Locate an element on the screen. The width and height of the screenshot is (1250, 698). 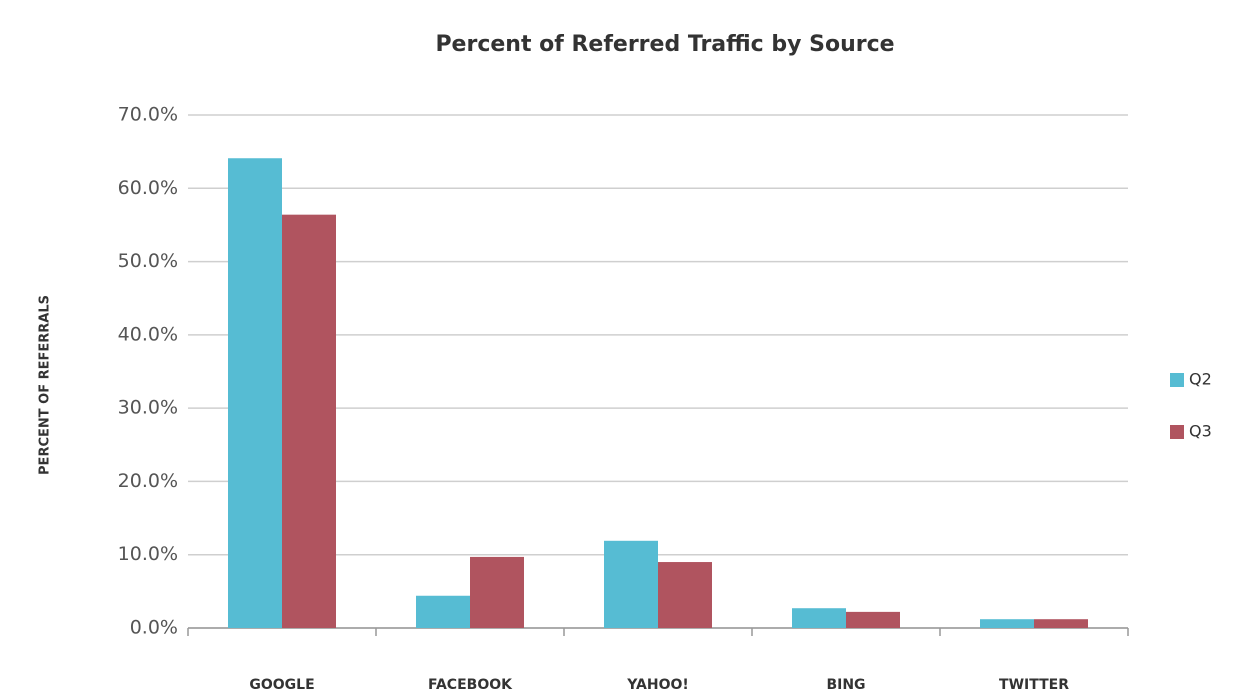
x-tick-label: BING is located at coordinates (845, 685).